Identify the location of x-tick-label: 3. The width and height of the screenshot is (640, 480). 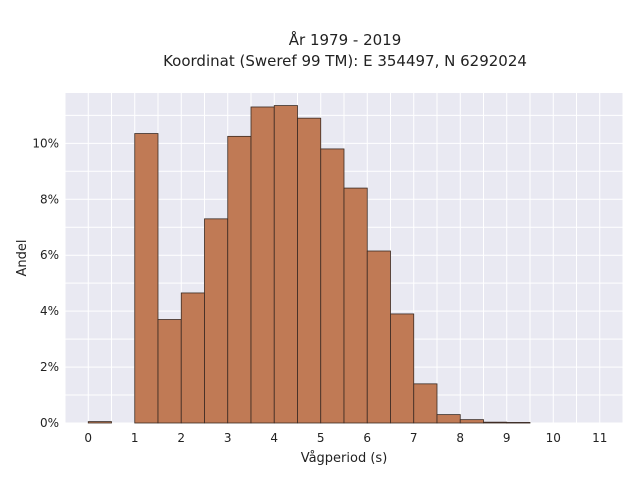
(228, 438).